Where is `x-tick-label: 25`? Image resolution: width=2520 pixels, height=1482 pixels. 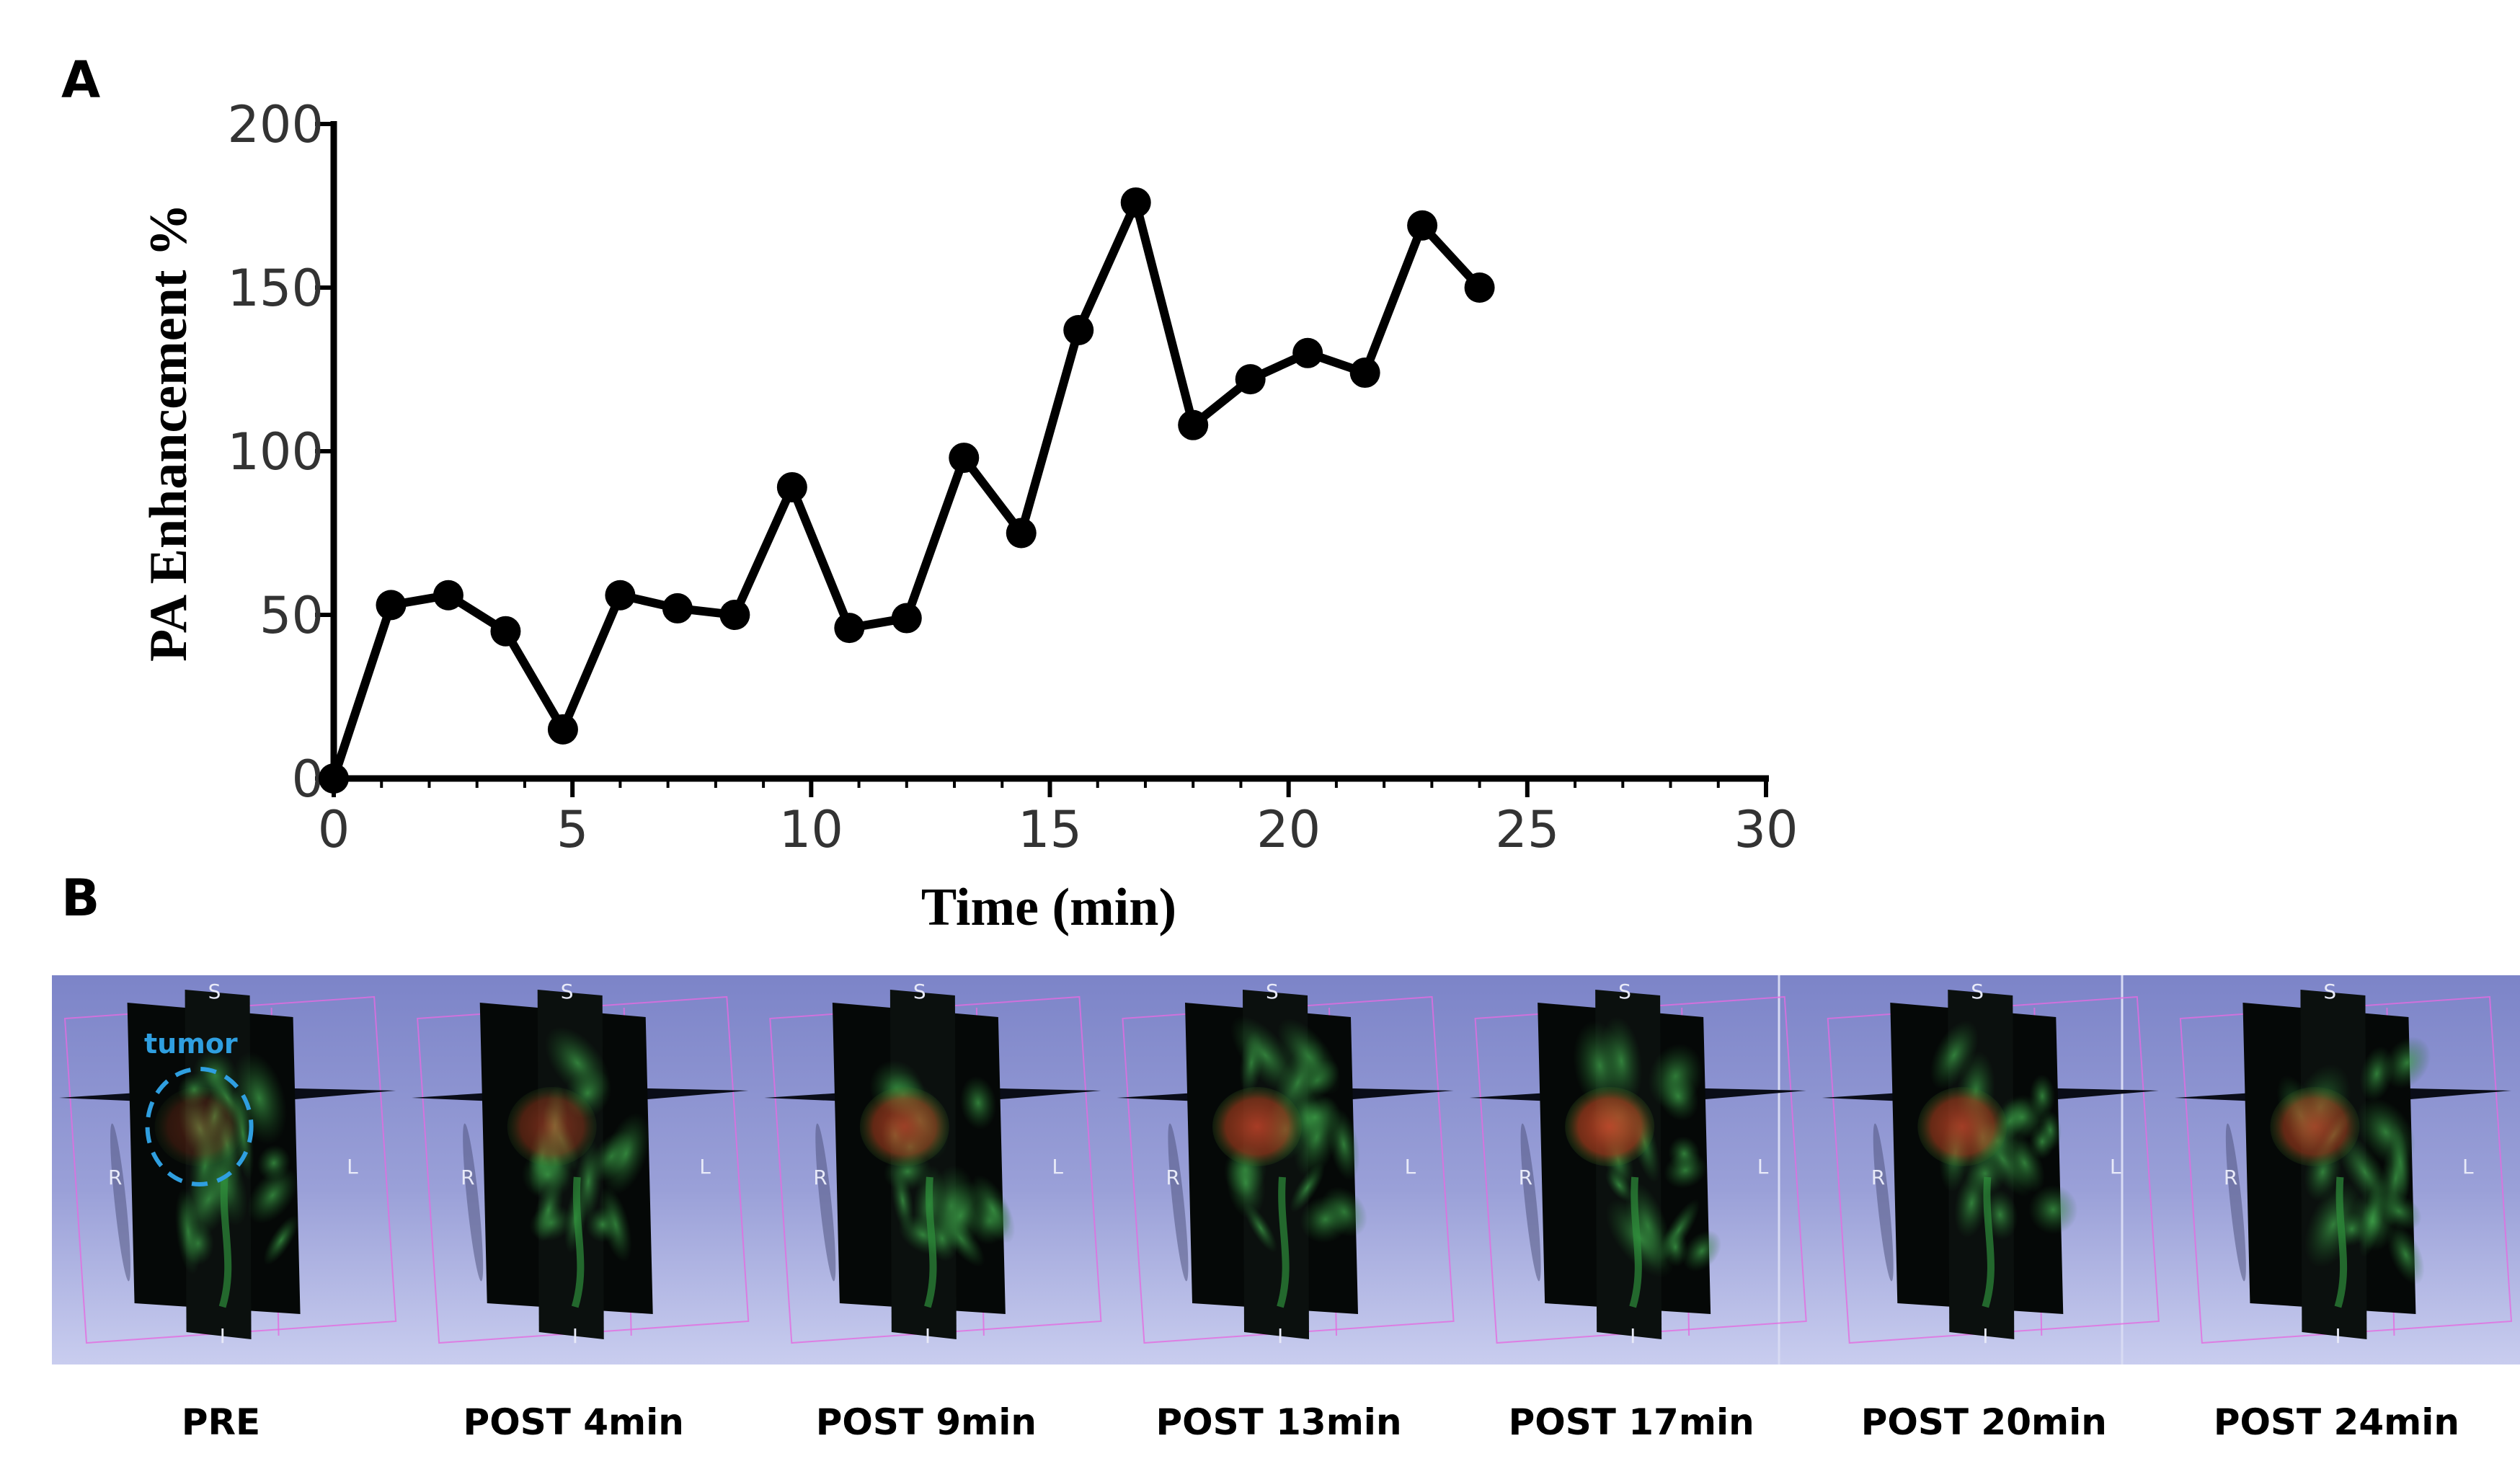 x-tick-label: 25 is located at coordinates (1527, 829).